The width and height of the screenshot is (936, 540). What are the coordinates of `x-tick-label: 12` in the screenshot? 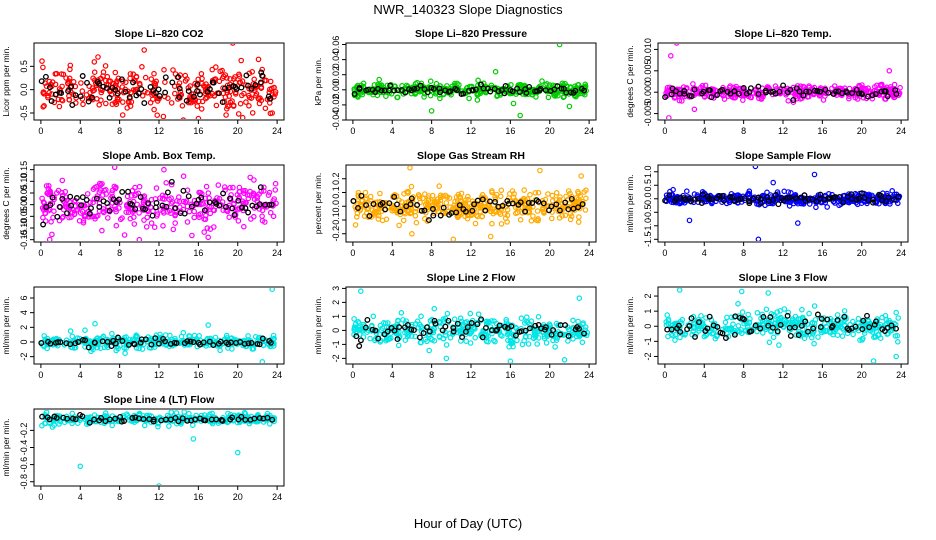 It's located at (783, 375).